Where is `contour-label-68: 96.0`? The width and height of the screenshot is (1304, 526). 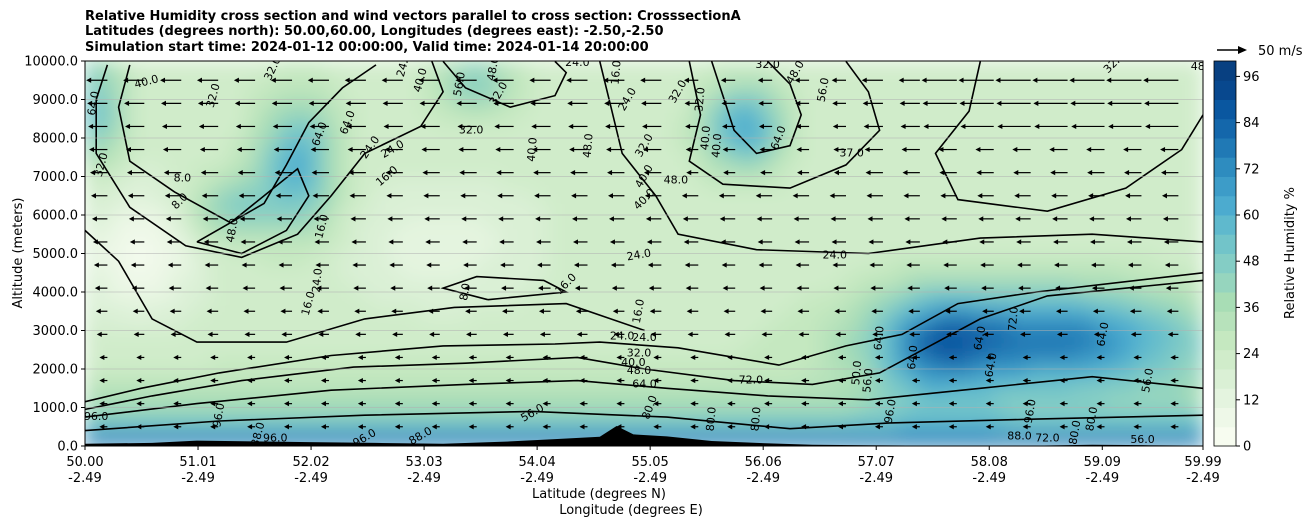 contour-label-68: 96.0 is located at coordinates (275, 437).